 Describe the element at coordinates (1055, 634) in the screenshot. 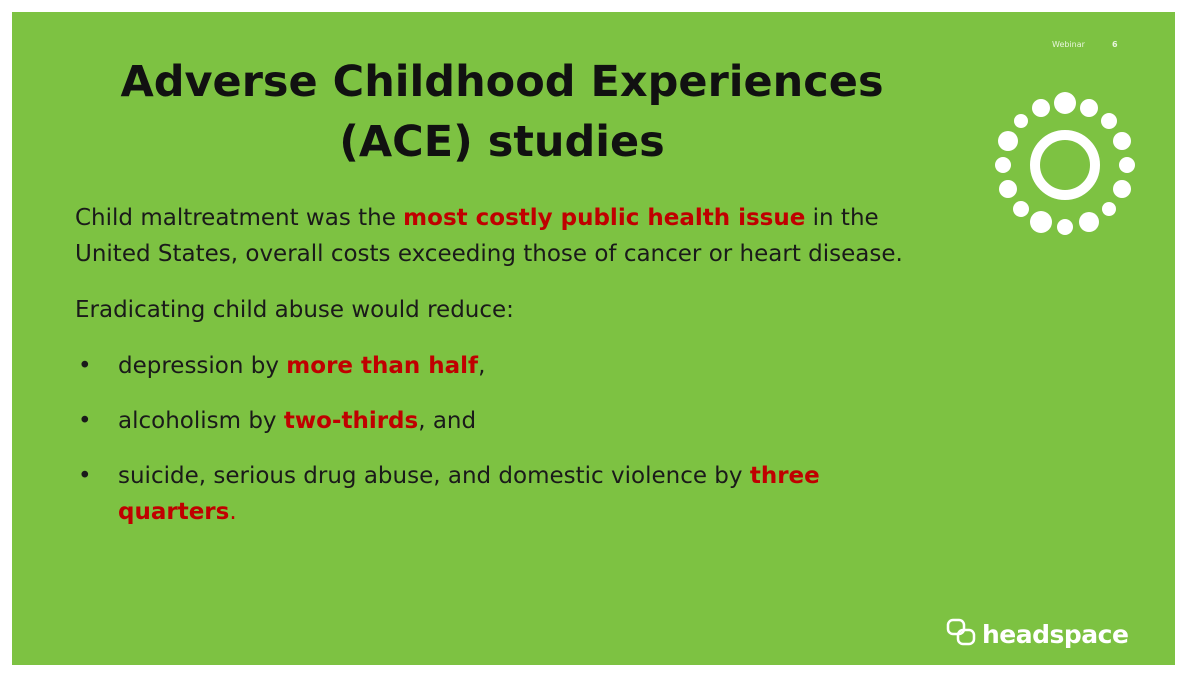

I see `brand-name: headspace` at that location.